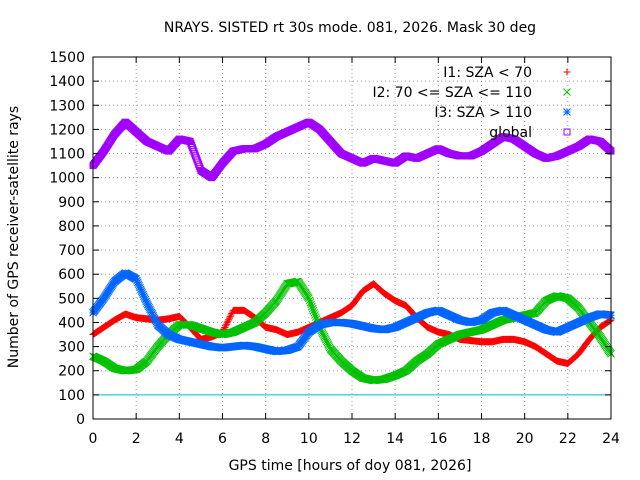  Describe the element at coordinates (14, 237) in the screenshot. I see `y-axis-label: Number of GPS receiver-satellite rays` at that location.